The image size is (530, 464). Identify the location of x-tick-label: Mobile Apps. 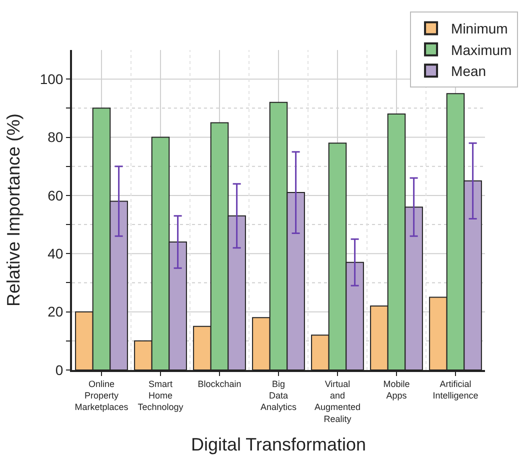
(396, 389).